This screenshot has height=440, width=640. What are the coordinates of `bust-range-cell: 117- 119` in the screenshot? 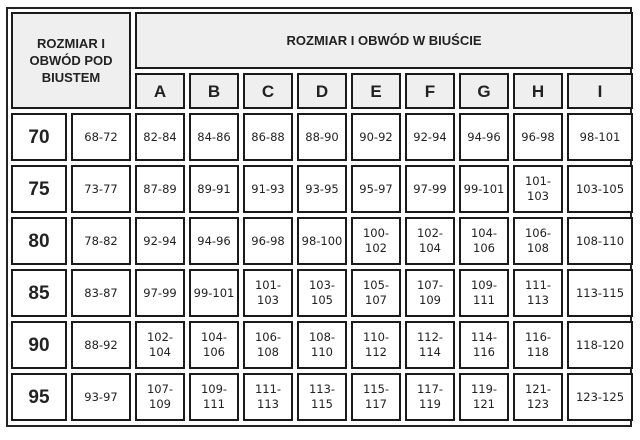 It's located at (430, 397).